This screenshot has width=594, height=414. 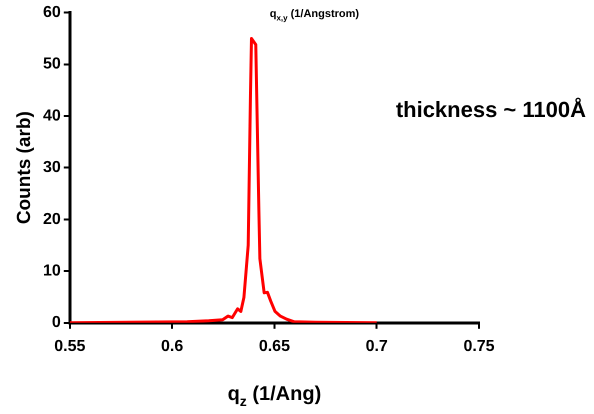 What do you see at coordinates (52, 271) in the screenshot?
I see `y-tick-label: 10` at bounding box center [52, 271].